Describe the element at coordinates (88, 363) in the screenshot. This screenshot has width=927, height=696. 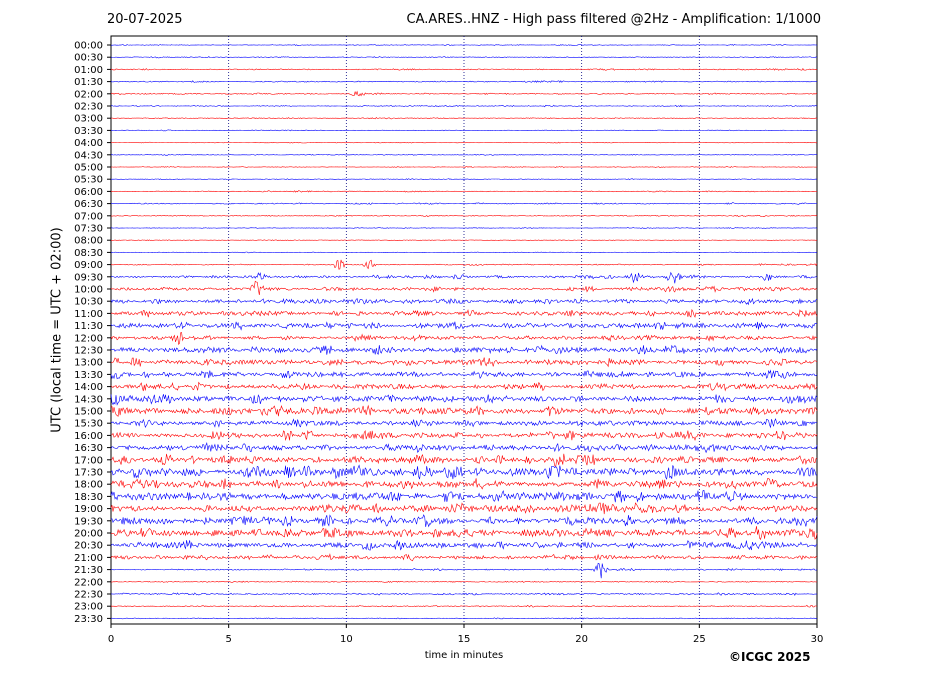
I see `y-tick-label: 13:00` at that location.